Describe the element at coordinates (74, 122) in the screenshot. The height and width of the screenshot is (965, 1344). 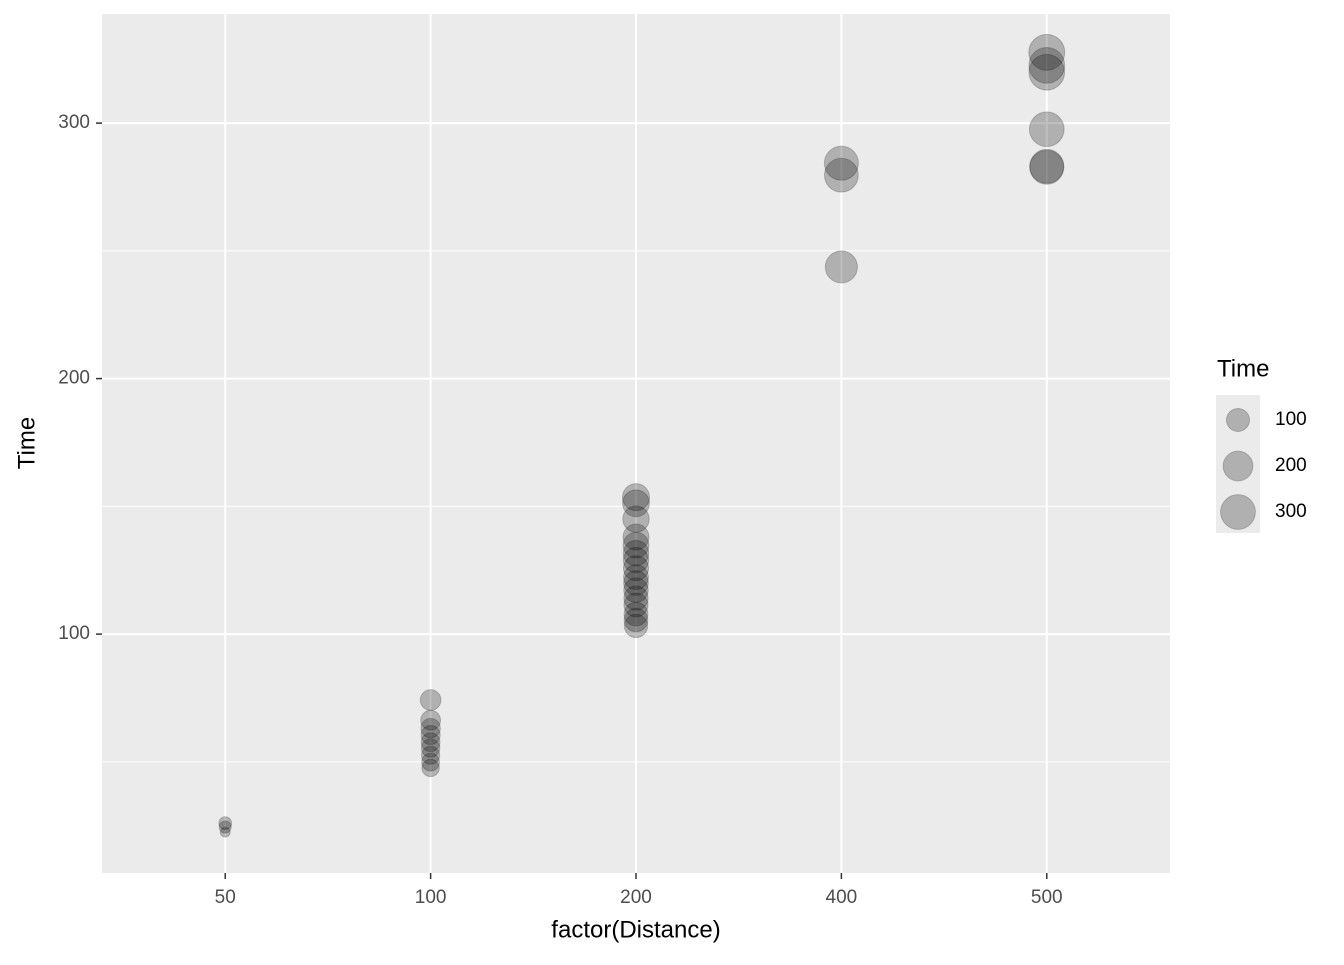
I see `y-tick-label: 300` at that location.